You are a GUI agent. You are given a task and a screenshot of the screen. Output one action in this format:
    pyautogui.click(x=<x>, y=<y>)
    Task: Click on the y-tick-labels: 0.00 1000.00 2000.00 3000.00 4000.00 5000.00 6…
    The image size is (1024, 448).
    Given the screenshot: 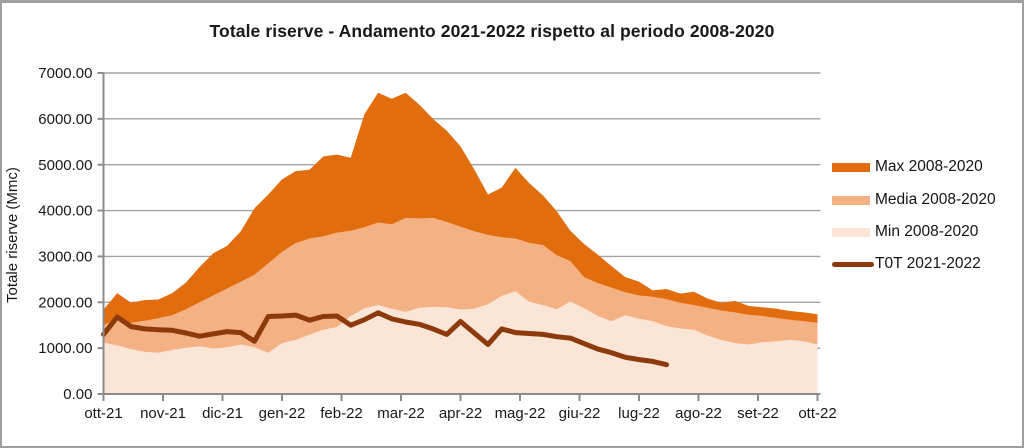 What is the action you would take?
    pyautogui.click(x=65, y=234)
    